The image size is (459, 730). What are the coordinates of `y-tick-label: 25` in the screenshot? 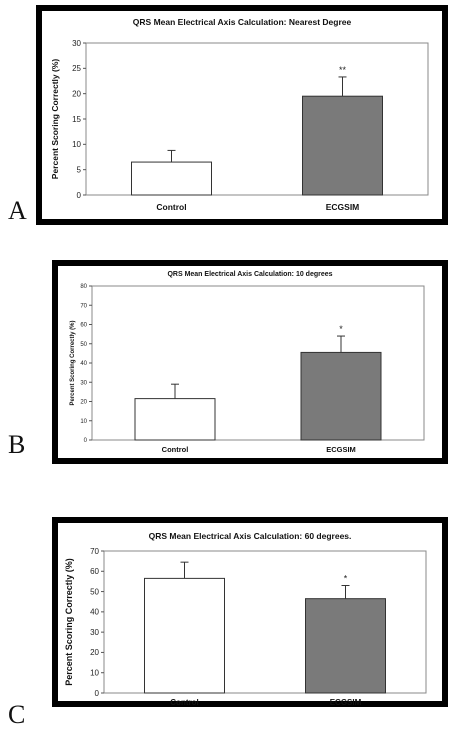 It's located at (76, 68).